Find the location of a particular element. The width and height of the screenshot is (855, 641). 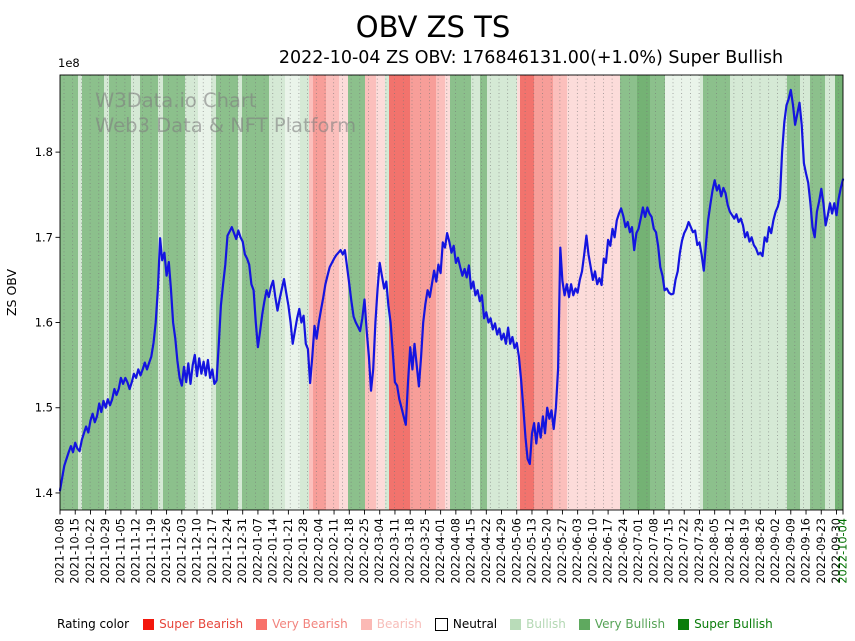

x-tick-label: 2022-01-14 is located at coordinates (273, 551).